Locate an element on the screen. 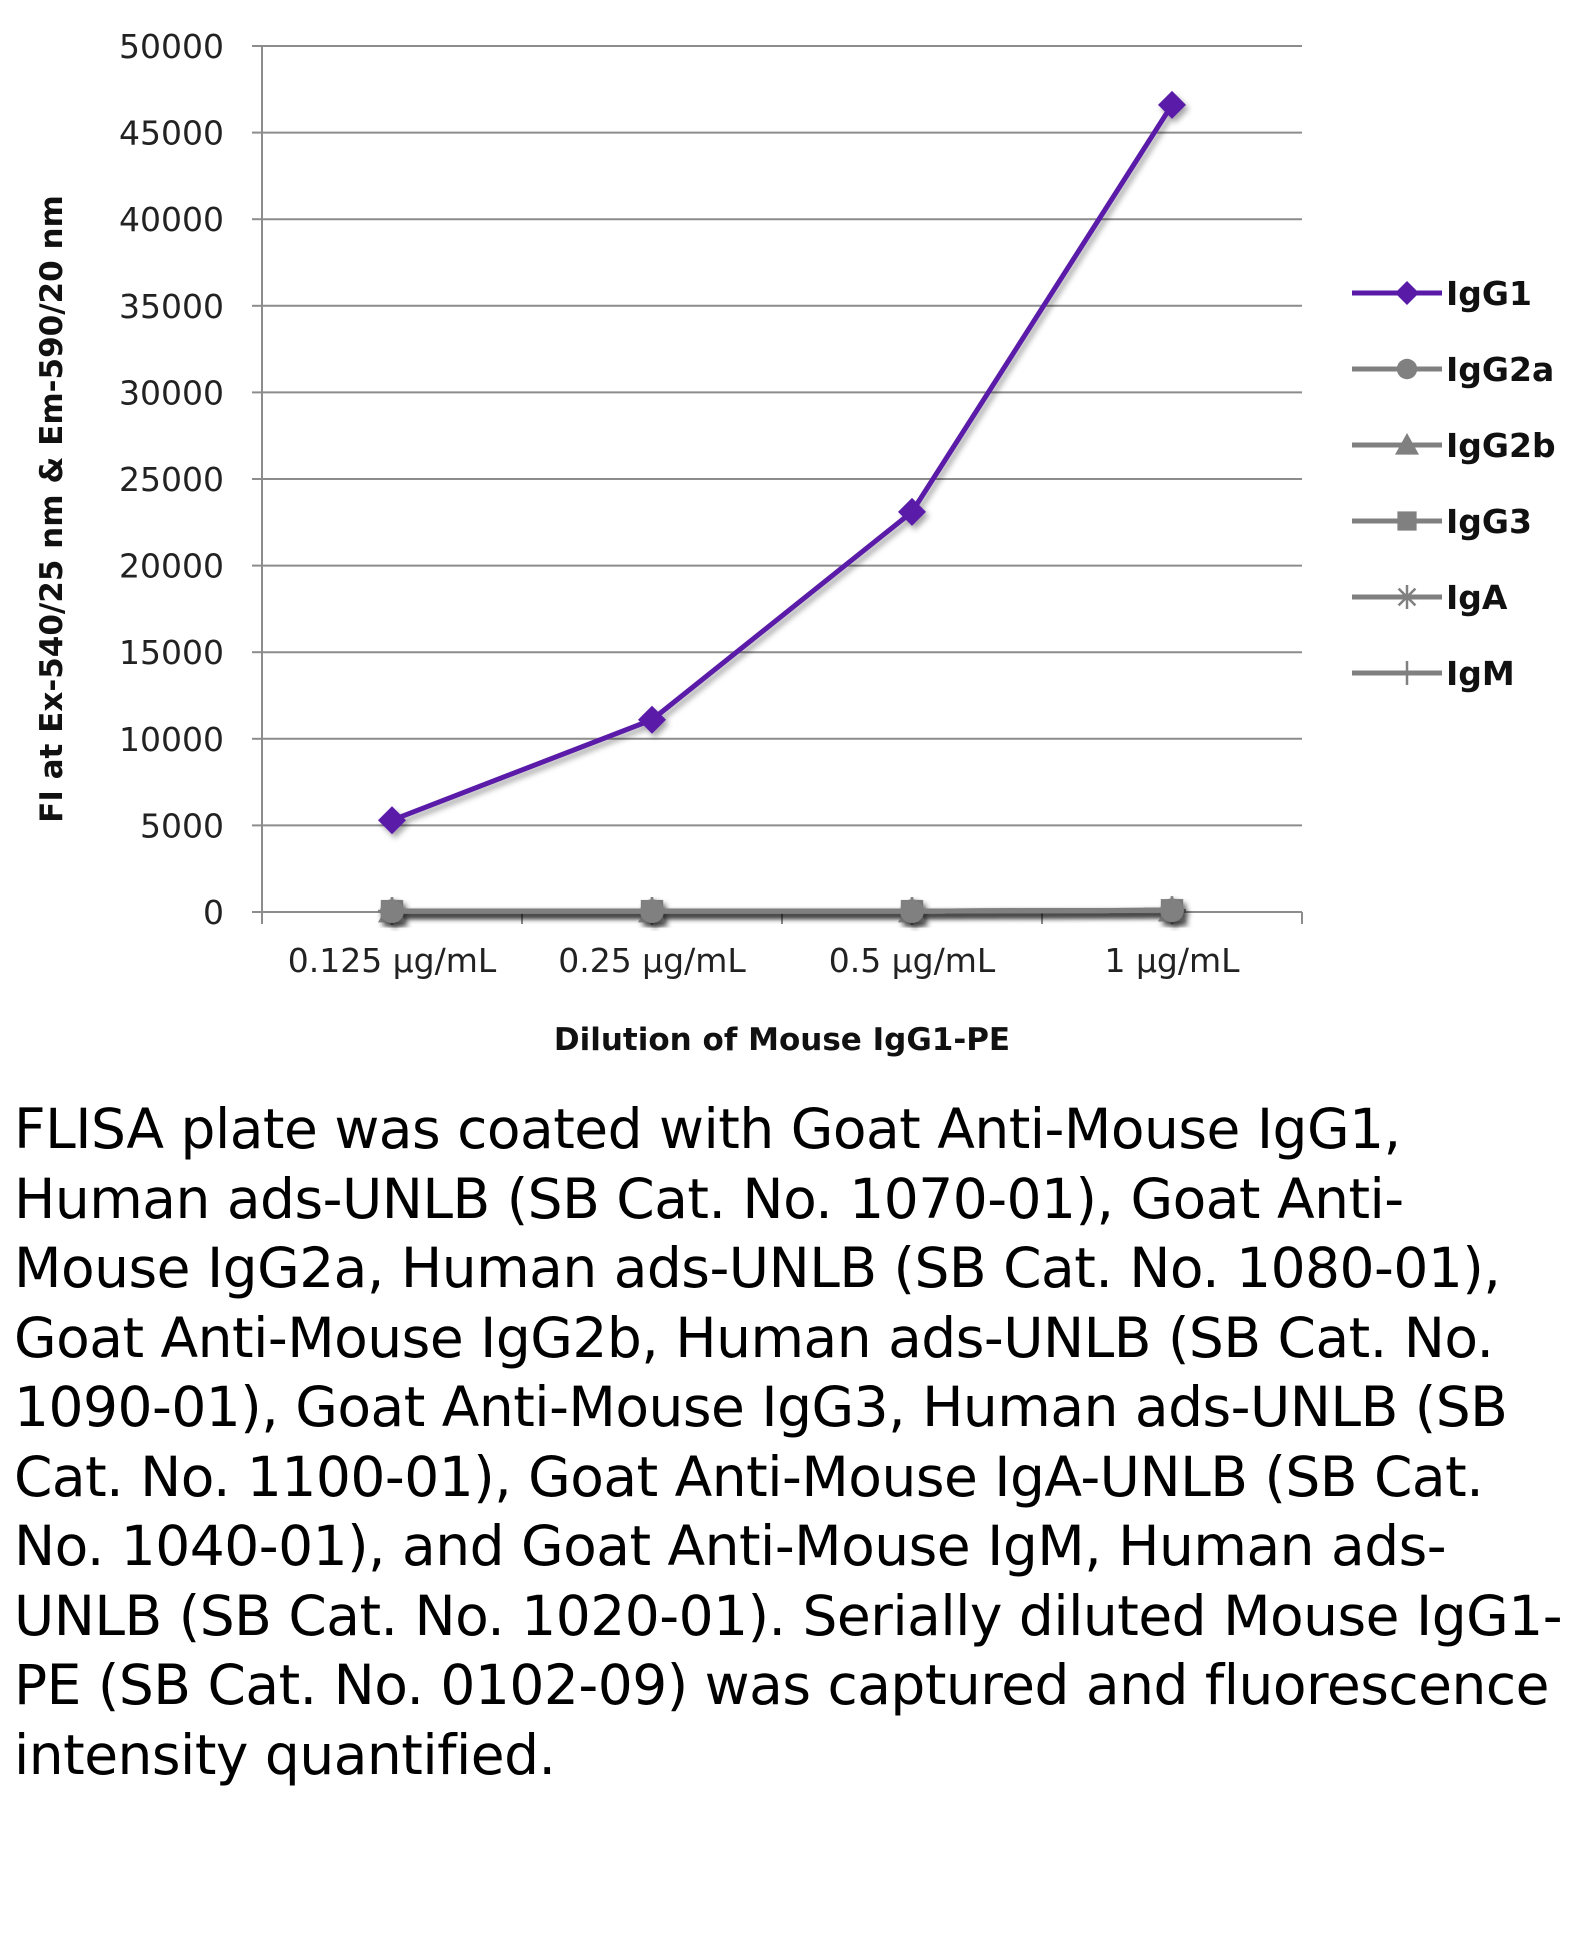 The width and height of the screenshot is (1589, 1949). y-tick-label: 25000 is located at coordinates (171, 479).